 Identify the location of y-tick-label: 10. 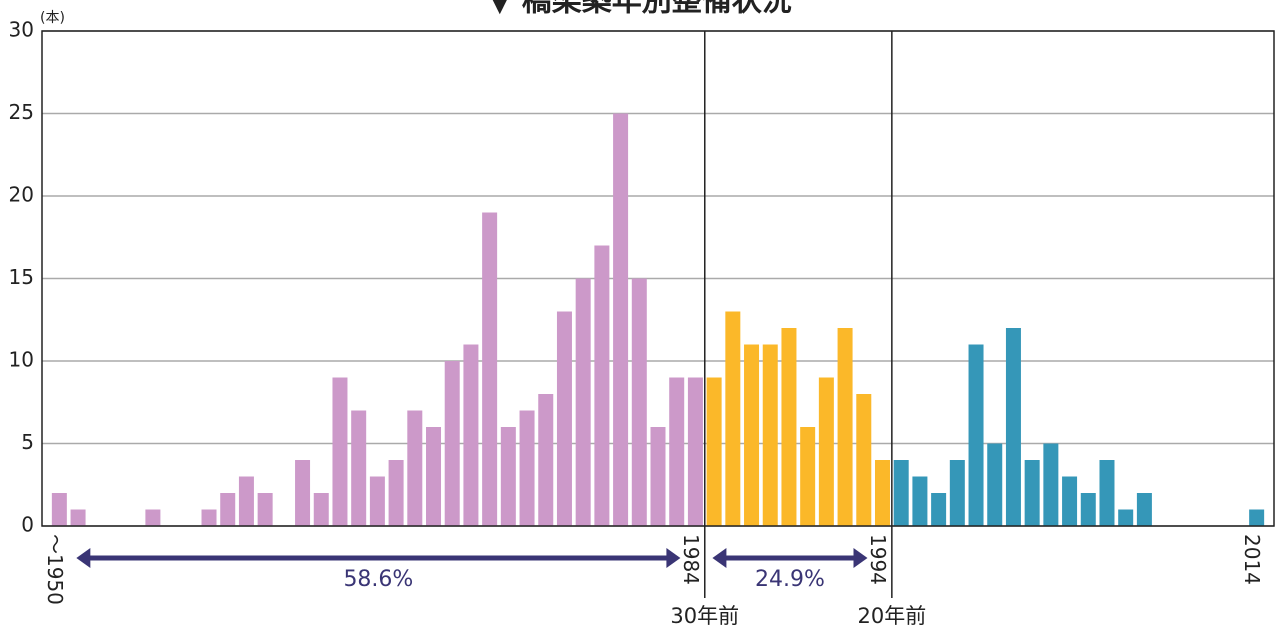
(21, 360).